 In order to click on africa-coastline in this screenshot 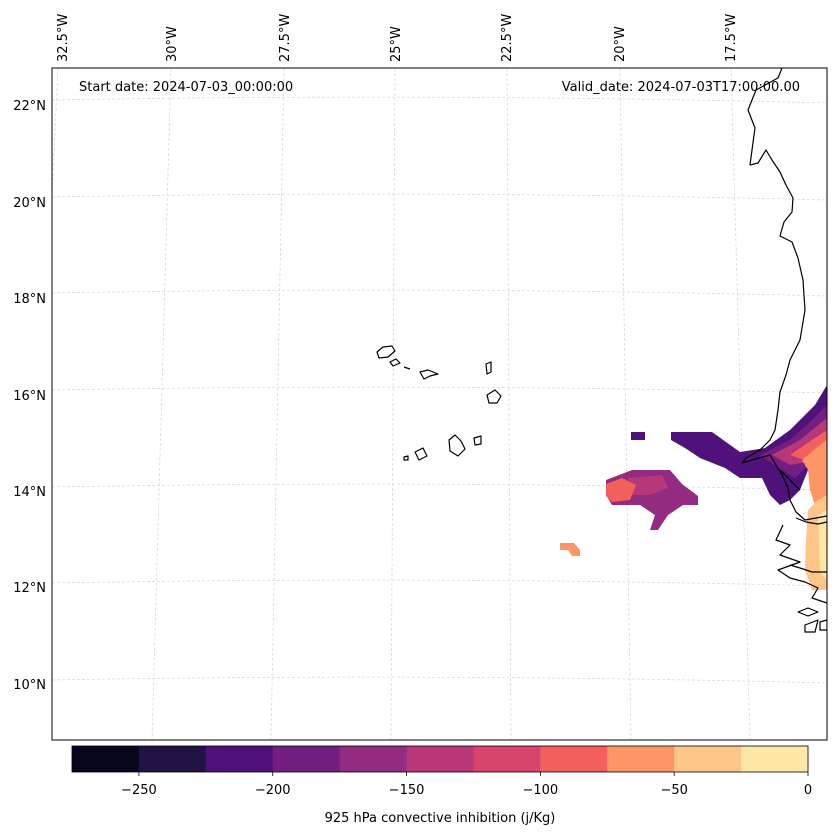, I will do `click(784, 294)`.